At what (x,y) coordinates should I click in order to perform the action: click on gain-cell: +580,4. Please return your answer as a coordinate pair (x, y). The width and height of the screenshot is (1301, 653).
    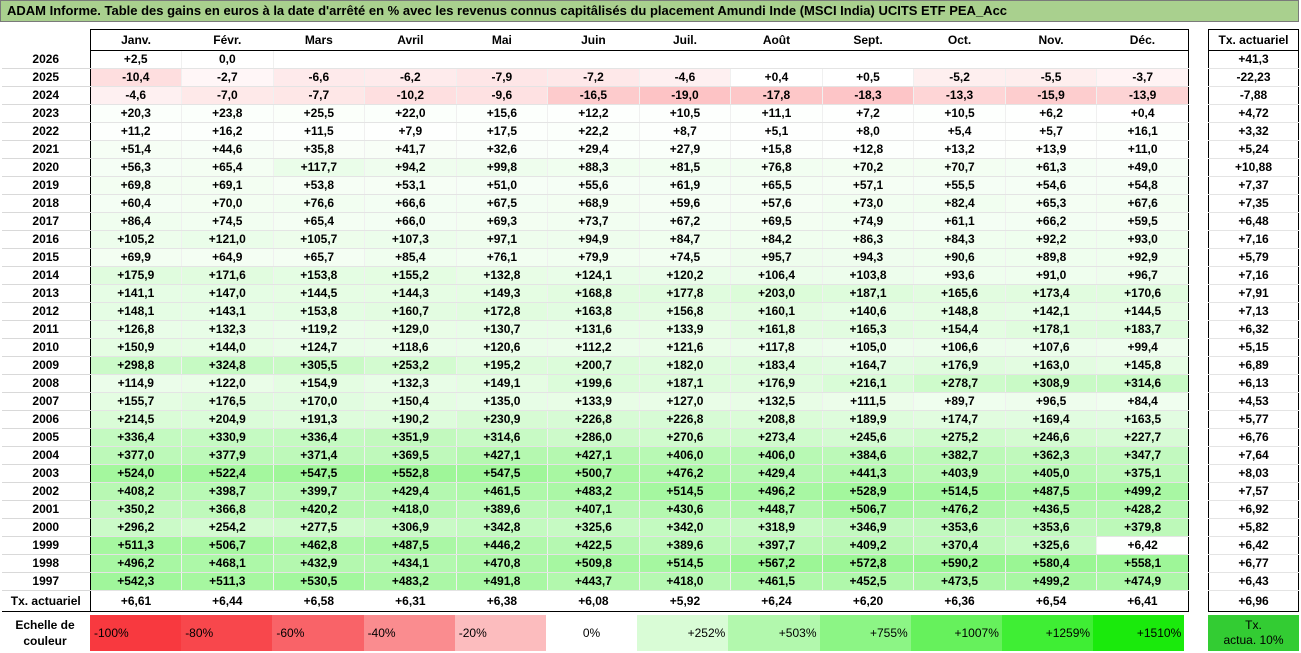
    Looking at the image, I should click on (1051, 563).